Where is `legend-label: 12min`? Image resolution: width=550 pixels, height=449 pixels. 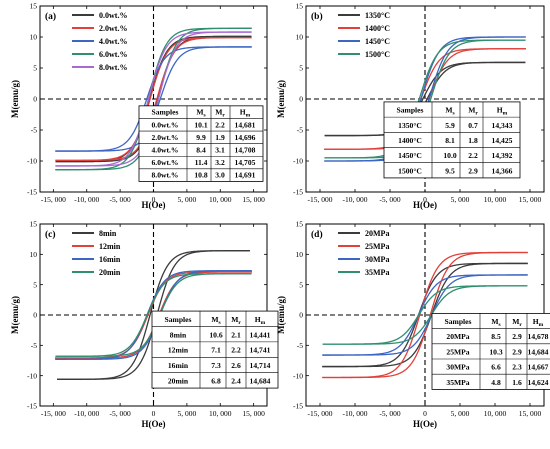 legend-label: 12min is located at coordinates (110, 246).